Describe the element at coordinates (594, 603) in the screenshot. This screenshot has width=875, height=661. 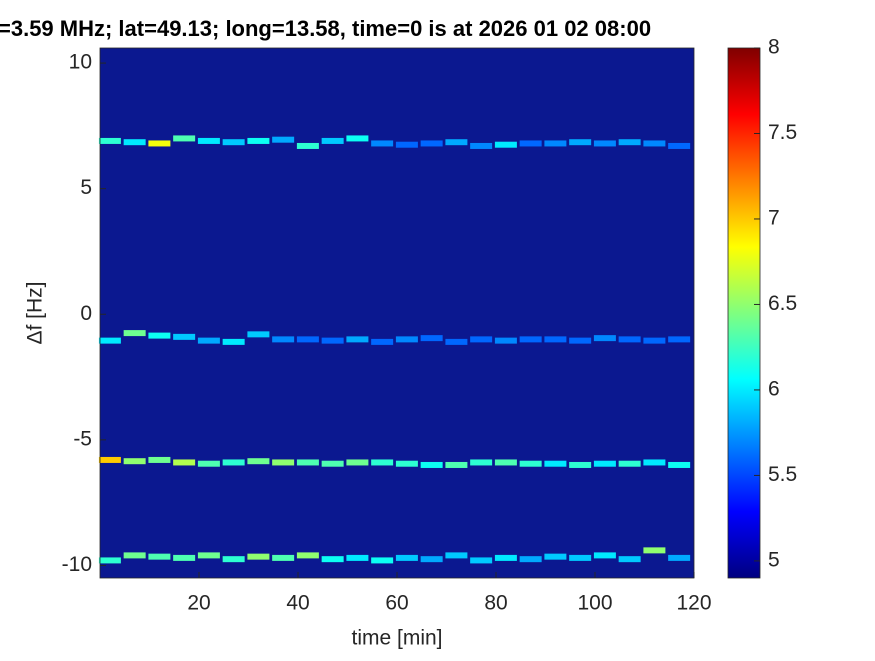
I see `x-tick-label: 100` at that location.